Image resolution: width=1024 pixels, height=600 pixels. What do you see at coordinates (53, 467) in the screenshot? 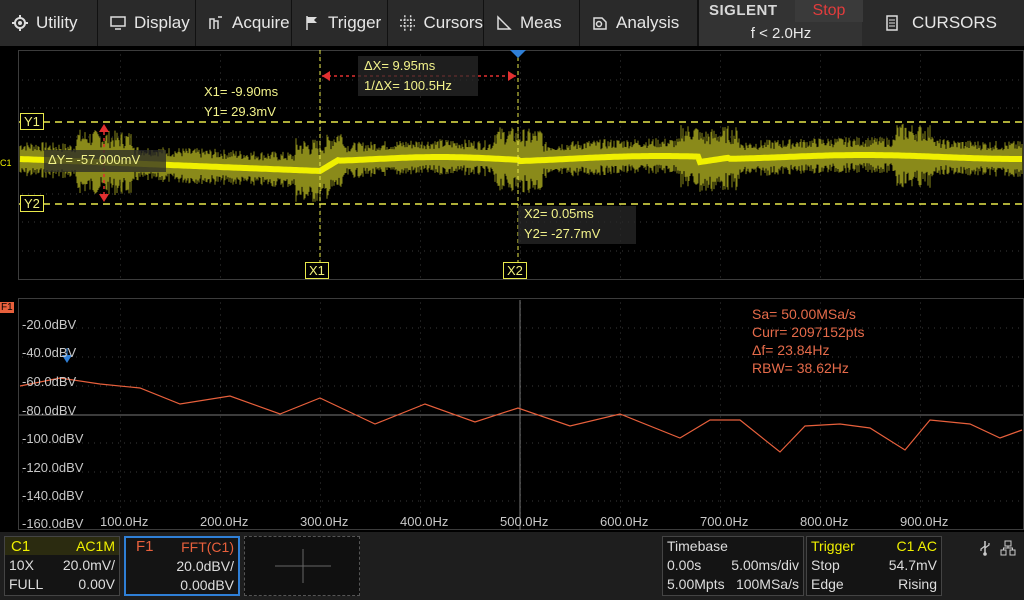
I see `db-label: -120.0dBV` at bounding box center [53, 467].